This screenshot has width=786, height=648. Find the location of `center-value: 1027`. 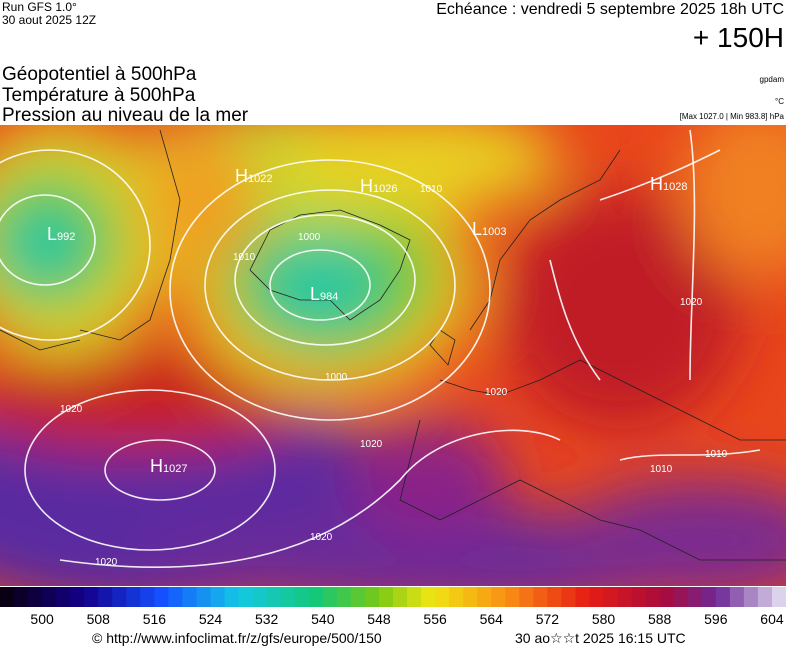

center-value: 1027 is located at coordinates (175, 469).